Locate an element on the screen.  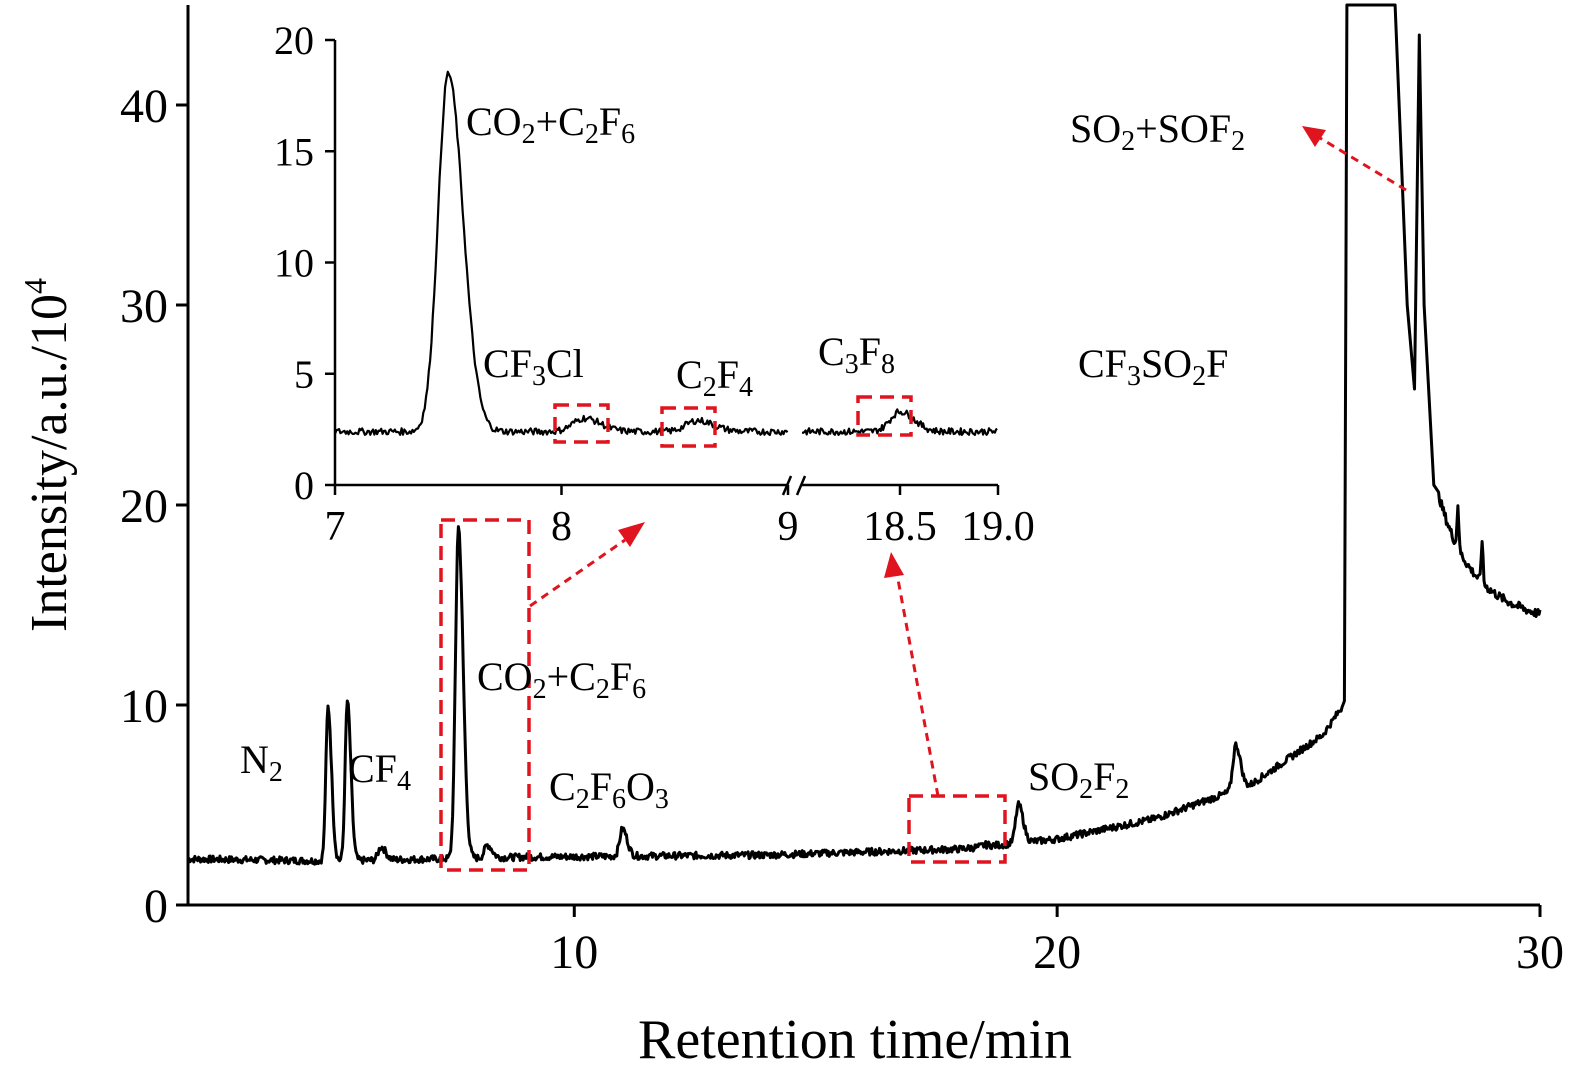
arrow-to-inset-left is located at coordinates (577, 573).